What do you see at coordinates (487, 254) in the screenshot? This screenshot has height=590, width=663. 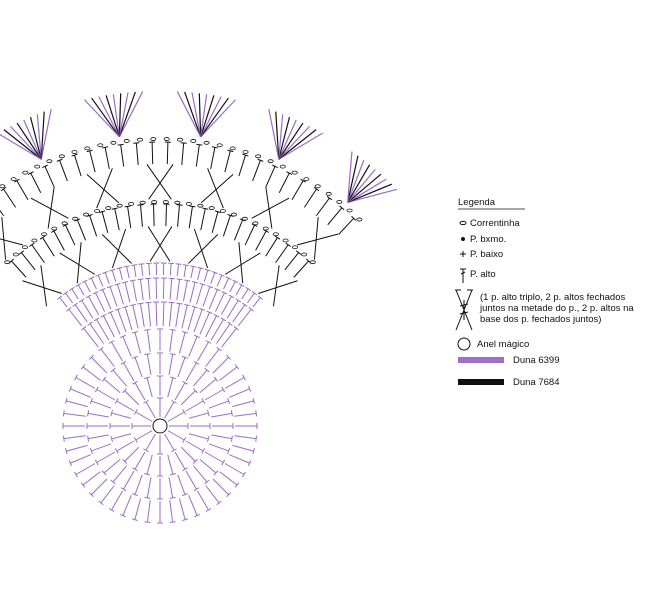 I see `legend-label: P. baixo` at bounding box center [487, 254].